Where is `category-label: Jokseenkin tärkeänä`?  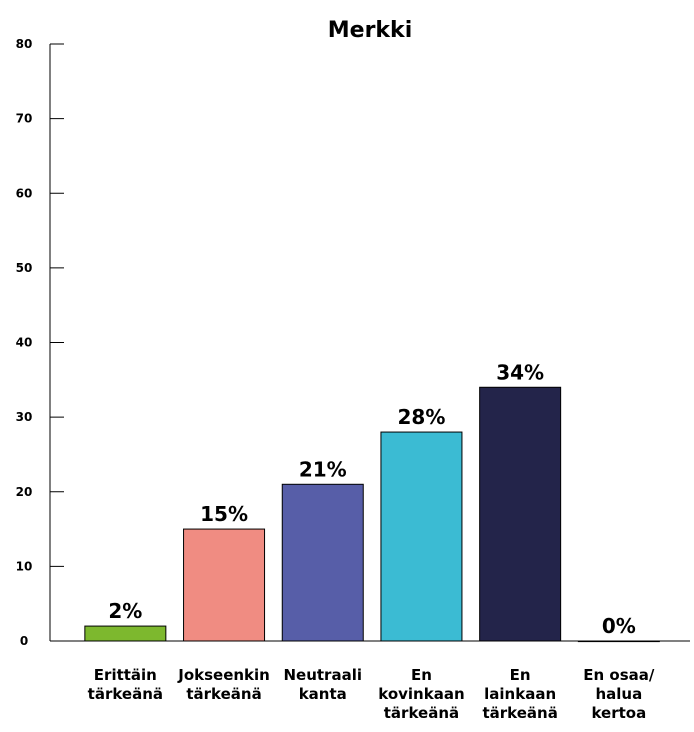
category-label: Jokseenkin tärkeänä is located at coordinates (223, 684).